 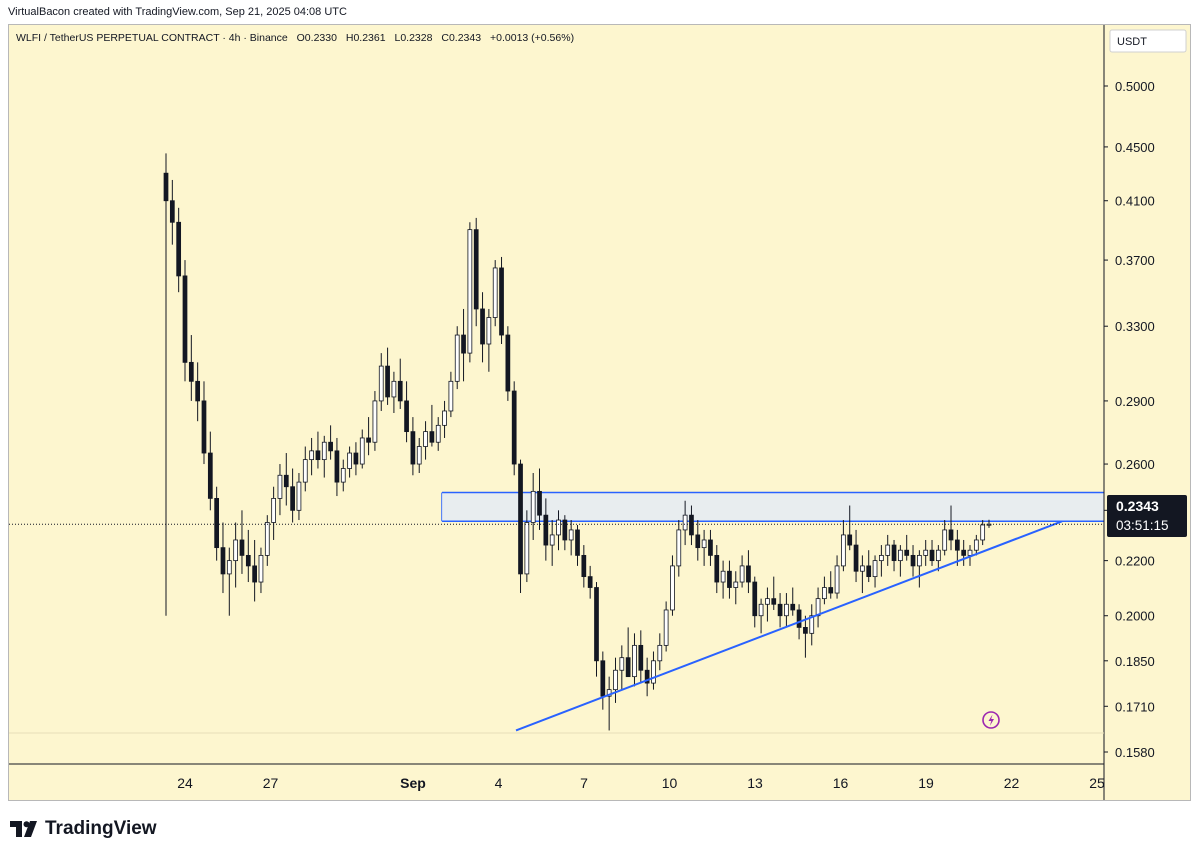 What do you see at coordinates (991, 720) in the screenshot?
I see `lightning-icon` at bounding box center [991, 720].